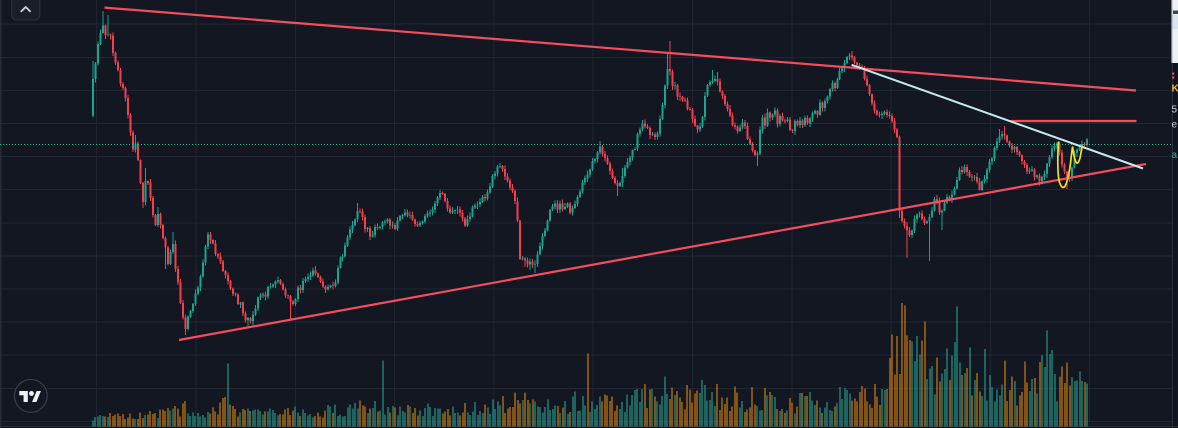  Describe the element at coordinates (1175, 110) in the screenshot. I see `svg-text: 5` at that location.